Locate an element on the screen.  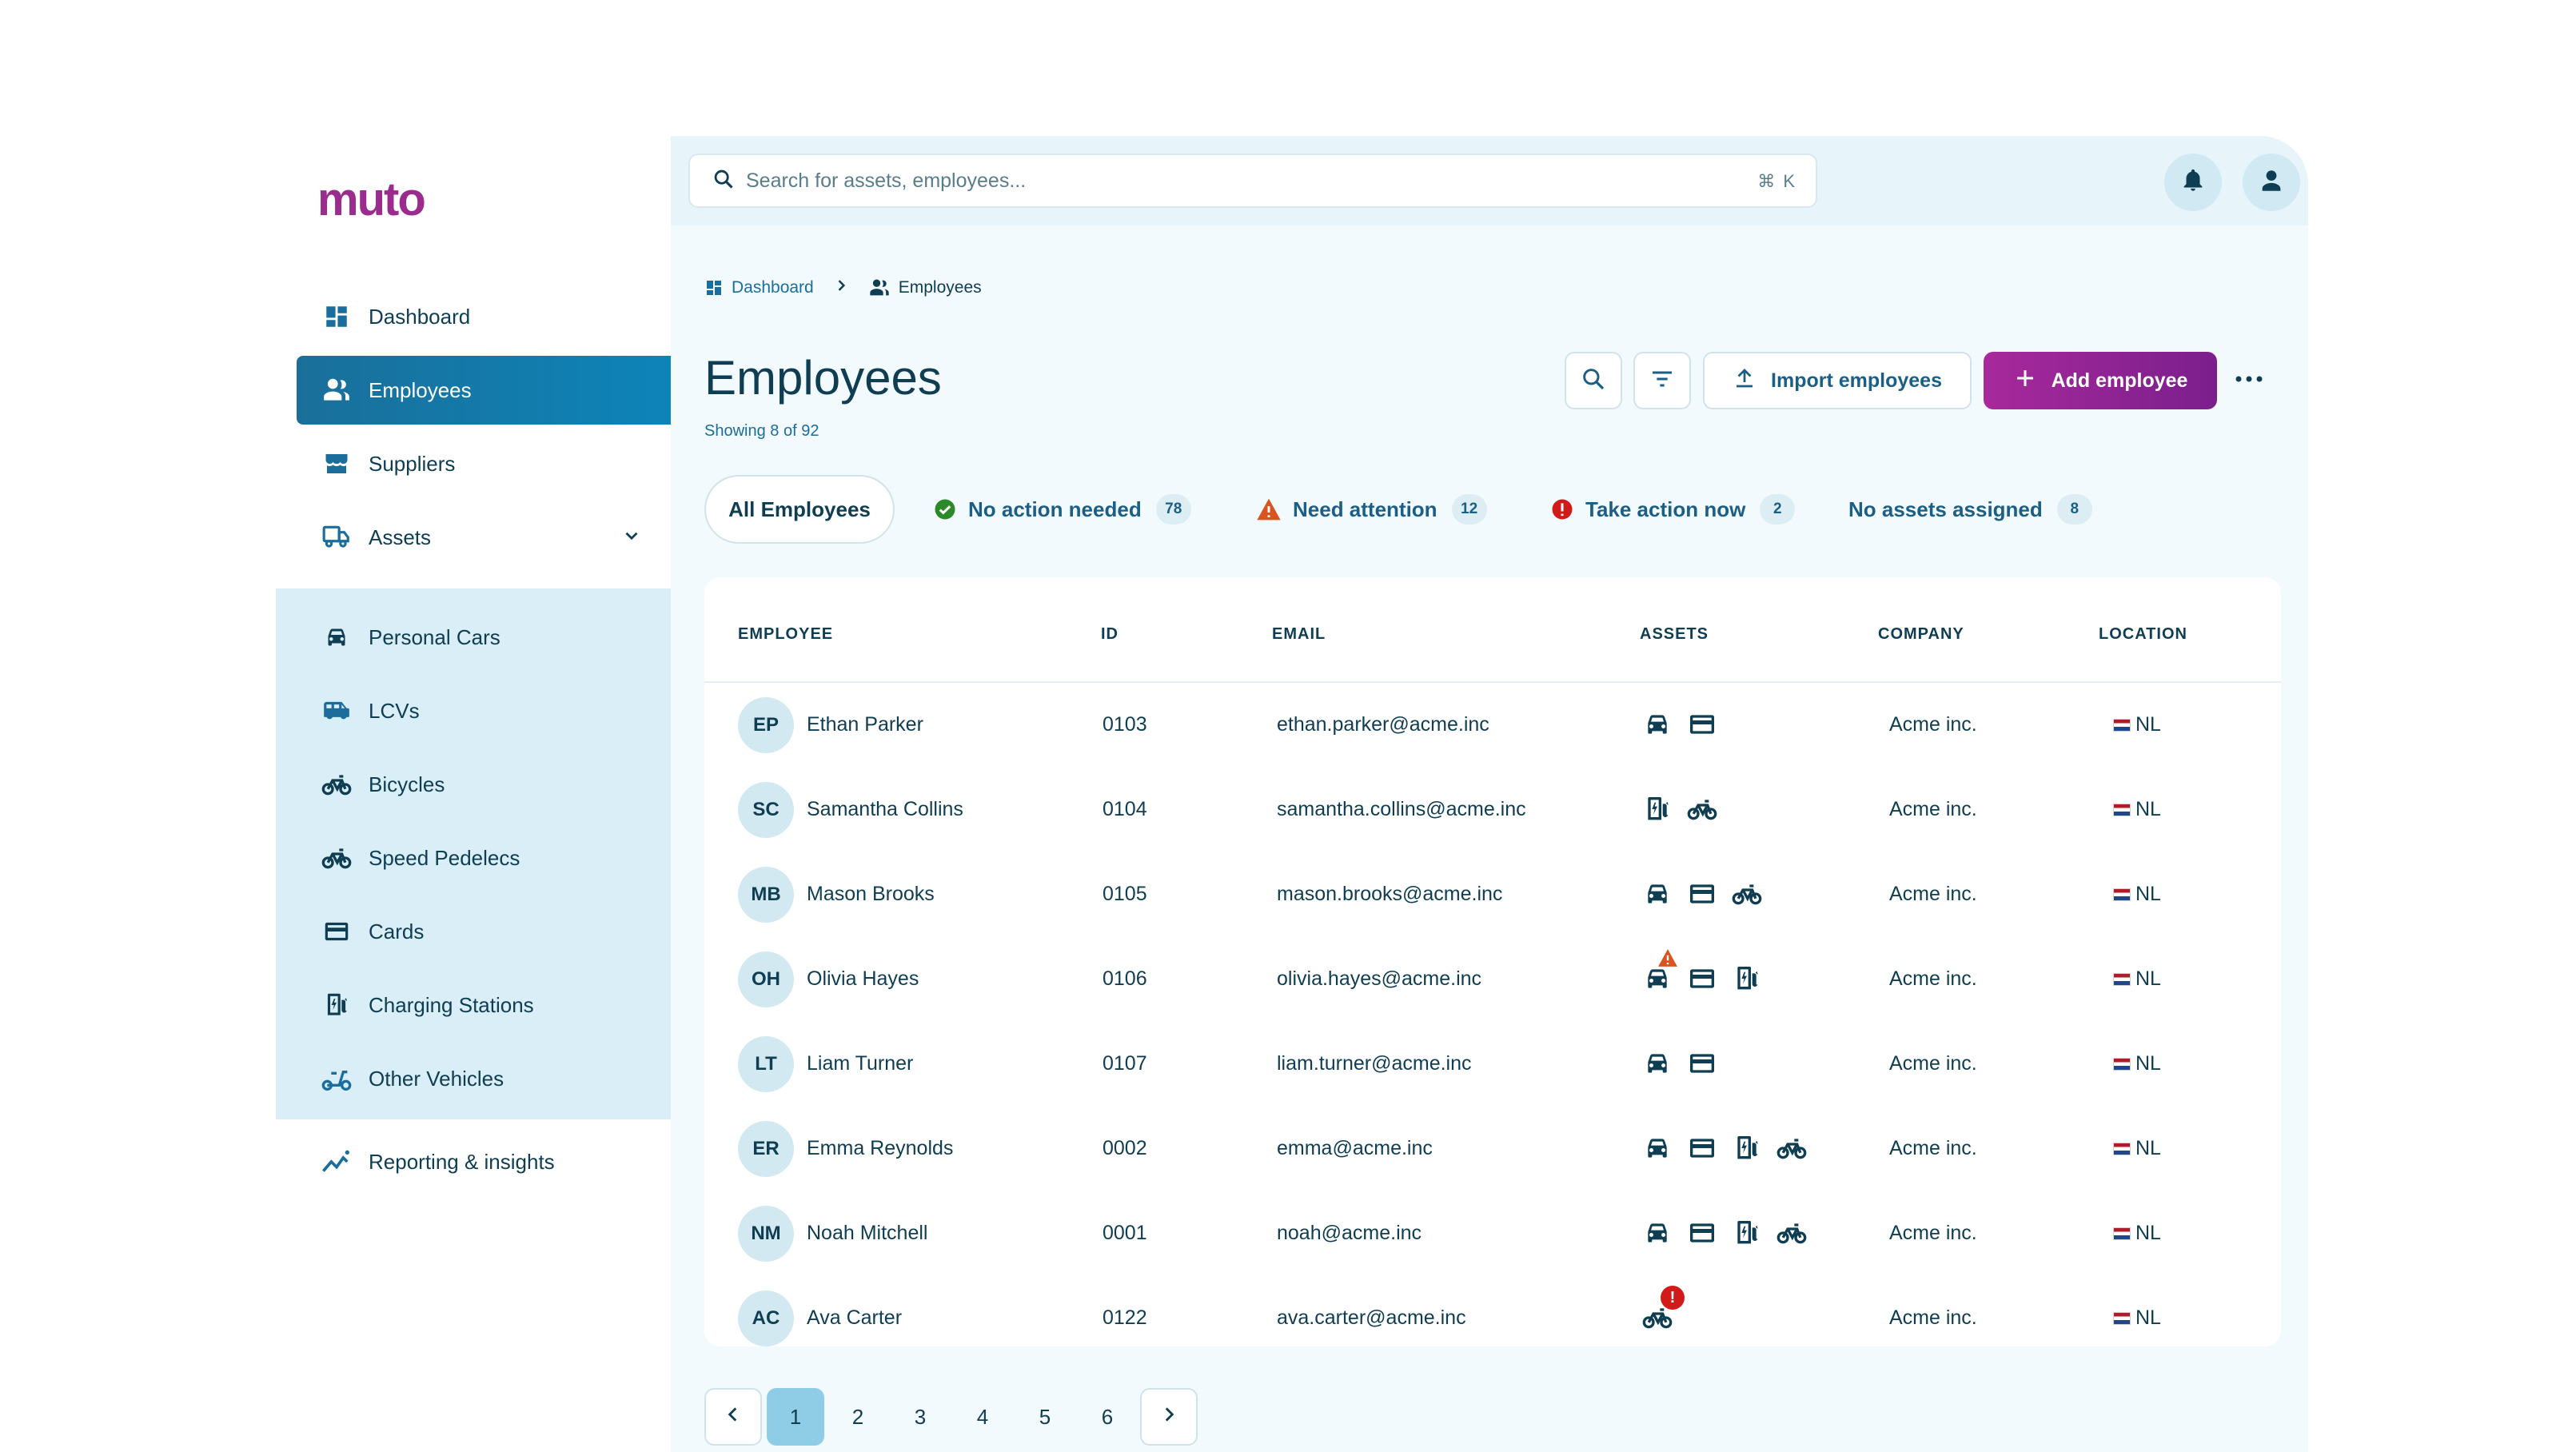
sidebar-item-lcvs: LCVs is located at coordinates (484, 710).